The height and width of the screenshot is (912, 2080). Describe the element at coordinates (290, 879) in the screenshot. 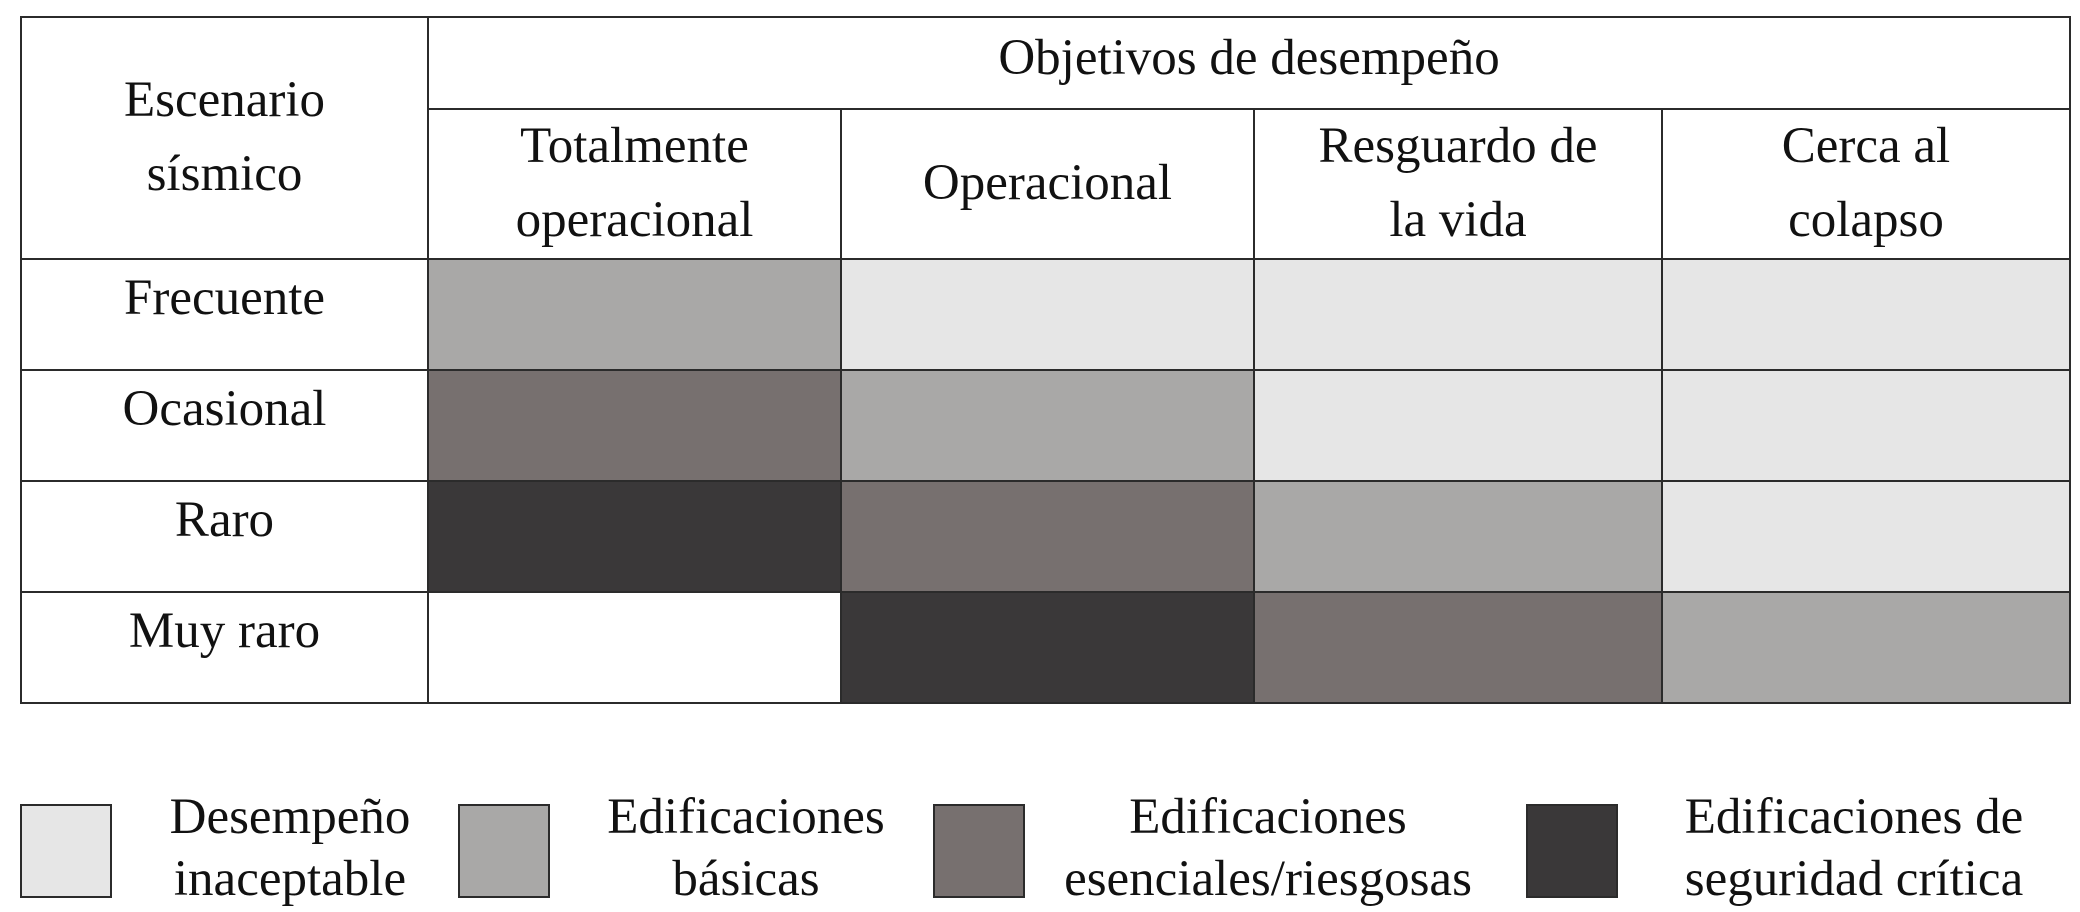

I see `legend-label-line: inaceptable` at that location.